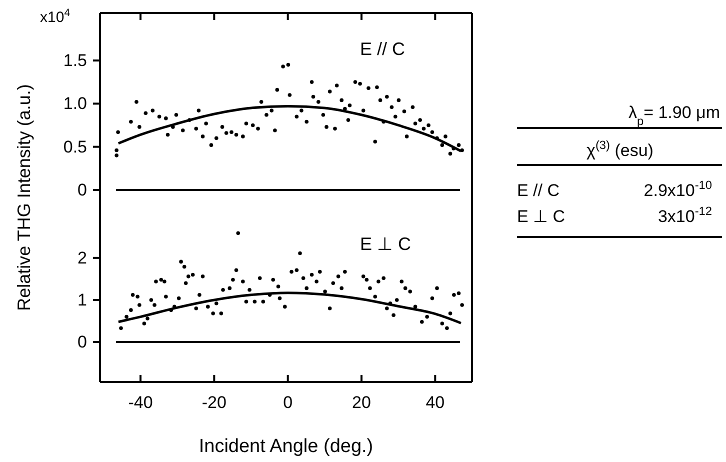 The width and height of the screenshot is (726, 462). What do you see at coordinates (386, 244) in the screenshot?
I see `annotation: E ⊥ C` at bounding box center [386, 244].